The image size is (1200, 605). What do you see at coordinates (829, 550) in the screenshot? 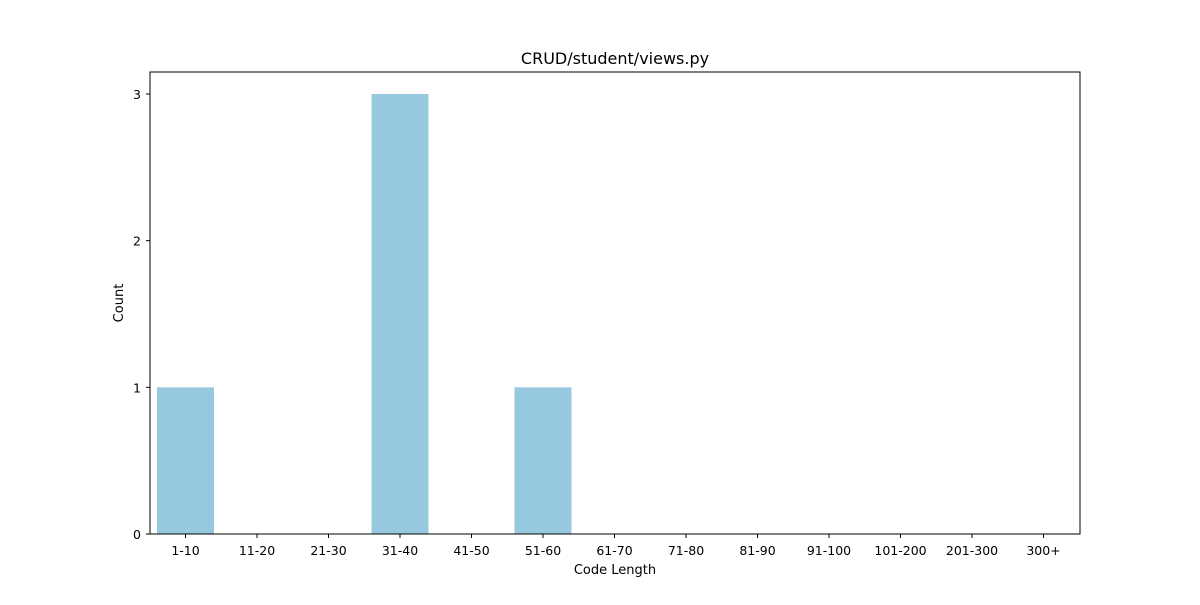
I see `x-tick-label: 91-100` at bounding box center [829, 550].